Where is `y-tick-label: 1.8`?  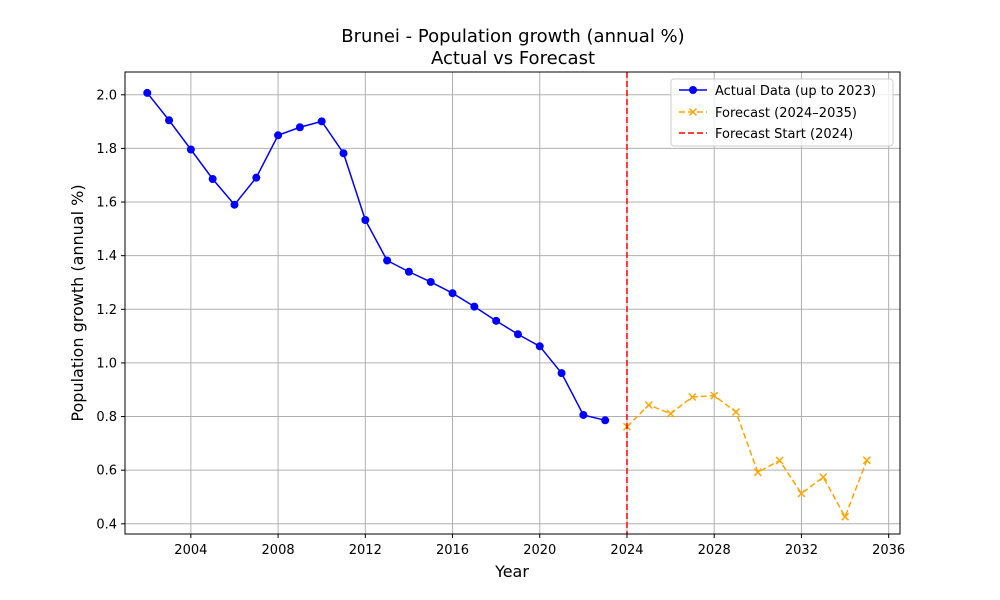 y-tick-label: 1.8 is located at coordinates (106, 149).